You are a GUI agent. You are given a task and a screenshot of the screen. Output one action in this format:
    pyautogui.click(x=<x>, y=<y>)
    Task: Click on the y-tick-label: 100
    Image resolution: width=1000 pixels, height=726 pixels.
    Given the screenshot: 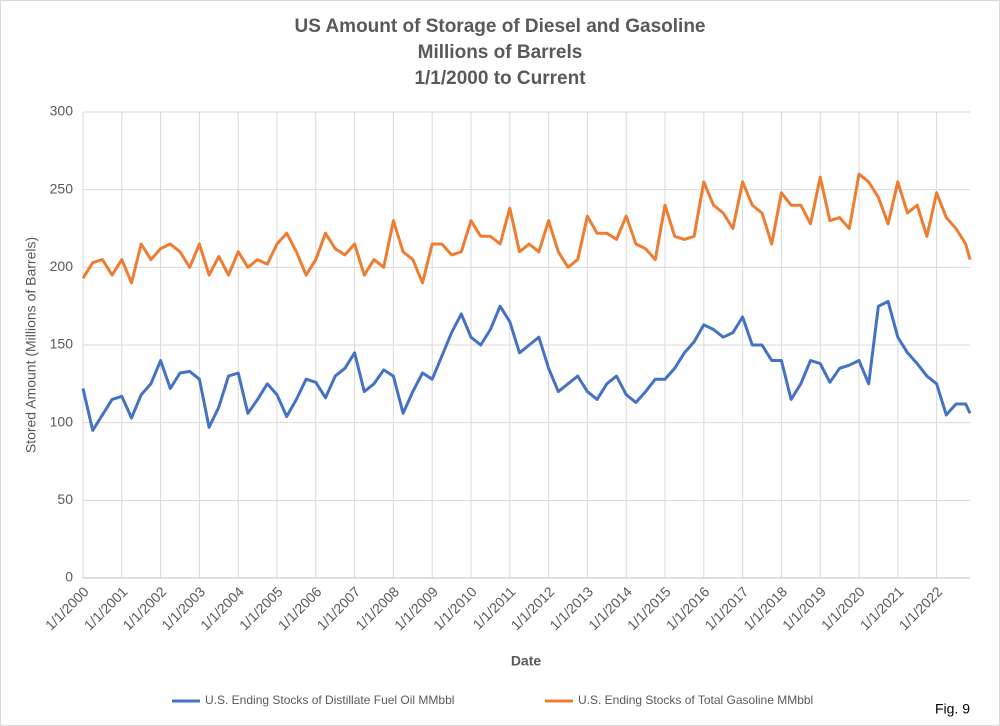 What is the action you would take?
    pyautogui.click(x=62, y=421)
    